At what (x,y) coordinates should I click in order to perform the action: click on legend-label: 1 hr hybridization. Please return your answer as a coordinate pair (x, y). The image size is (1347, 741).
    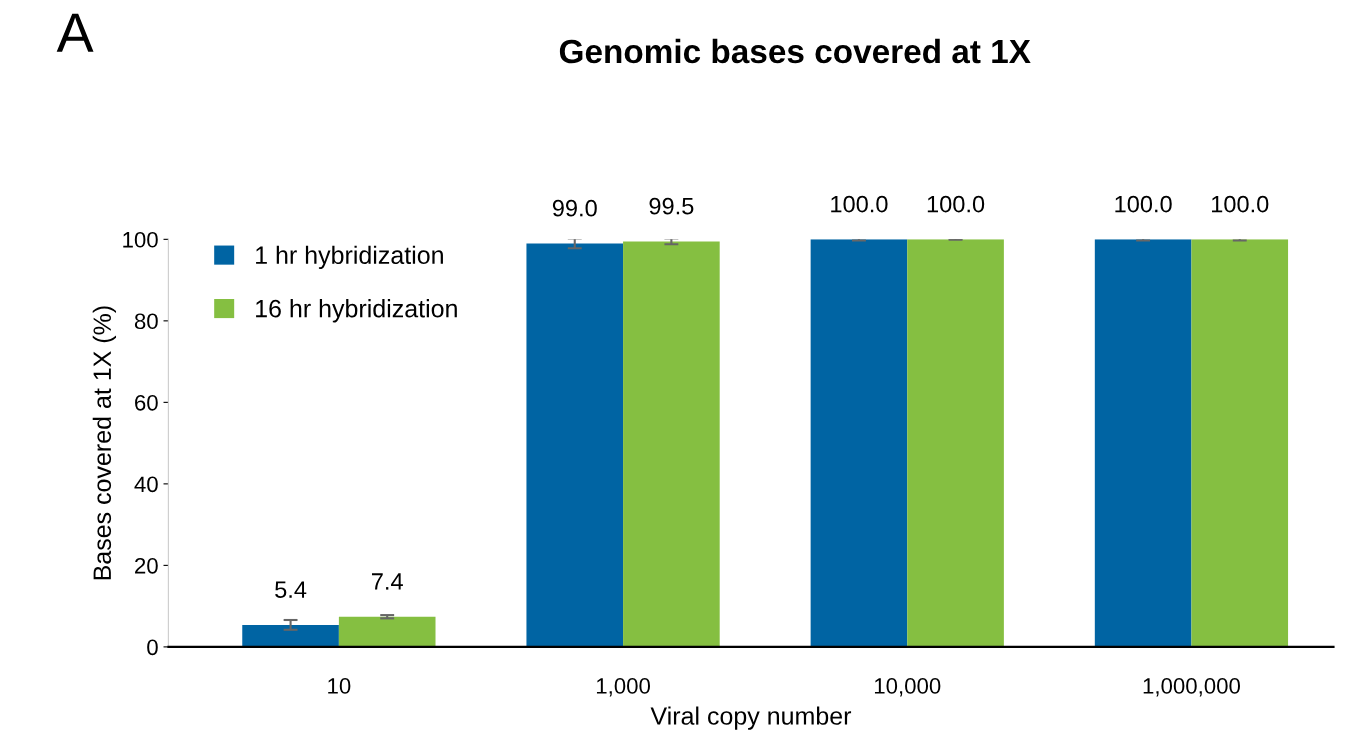
    Looking at the image, I should click on (349, 257).